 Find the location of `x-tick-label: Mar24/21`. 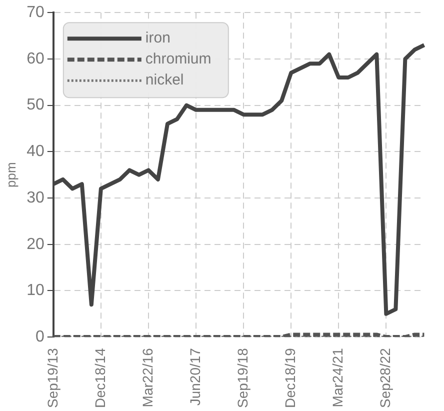

x-tick-label: Mar24/21 is located at coordinates (337, 378).